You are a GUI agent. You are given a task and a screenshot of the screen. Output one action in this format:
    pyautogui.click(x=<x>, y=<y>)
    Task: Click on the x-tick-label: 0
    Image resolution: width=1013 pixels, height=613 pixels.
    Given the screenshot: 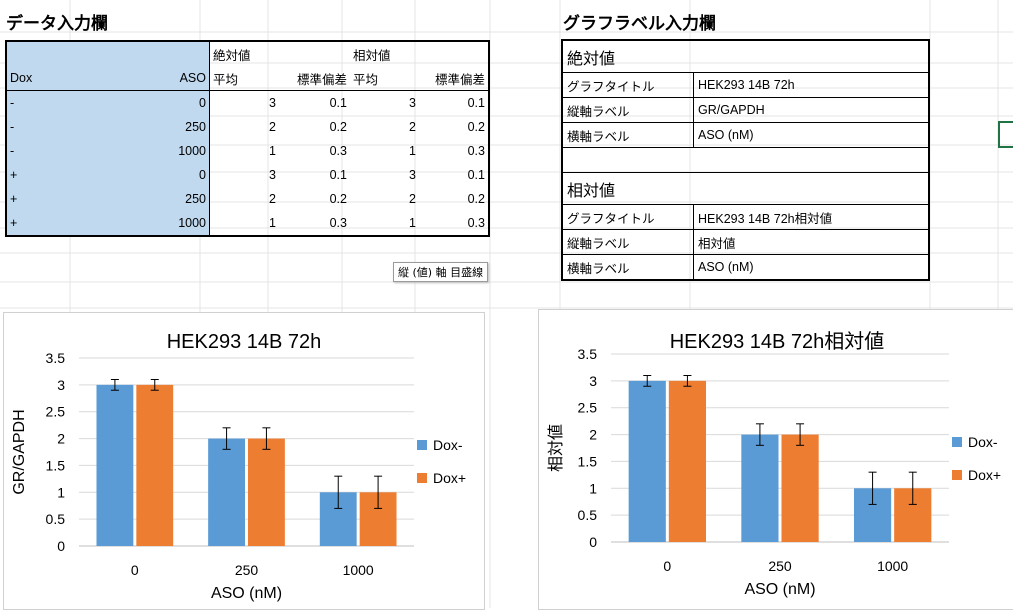 What is the action you would take?
    pyautogui.click(x=667, y=566)
    